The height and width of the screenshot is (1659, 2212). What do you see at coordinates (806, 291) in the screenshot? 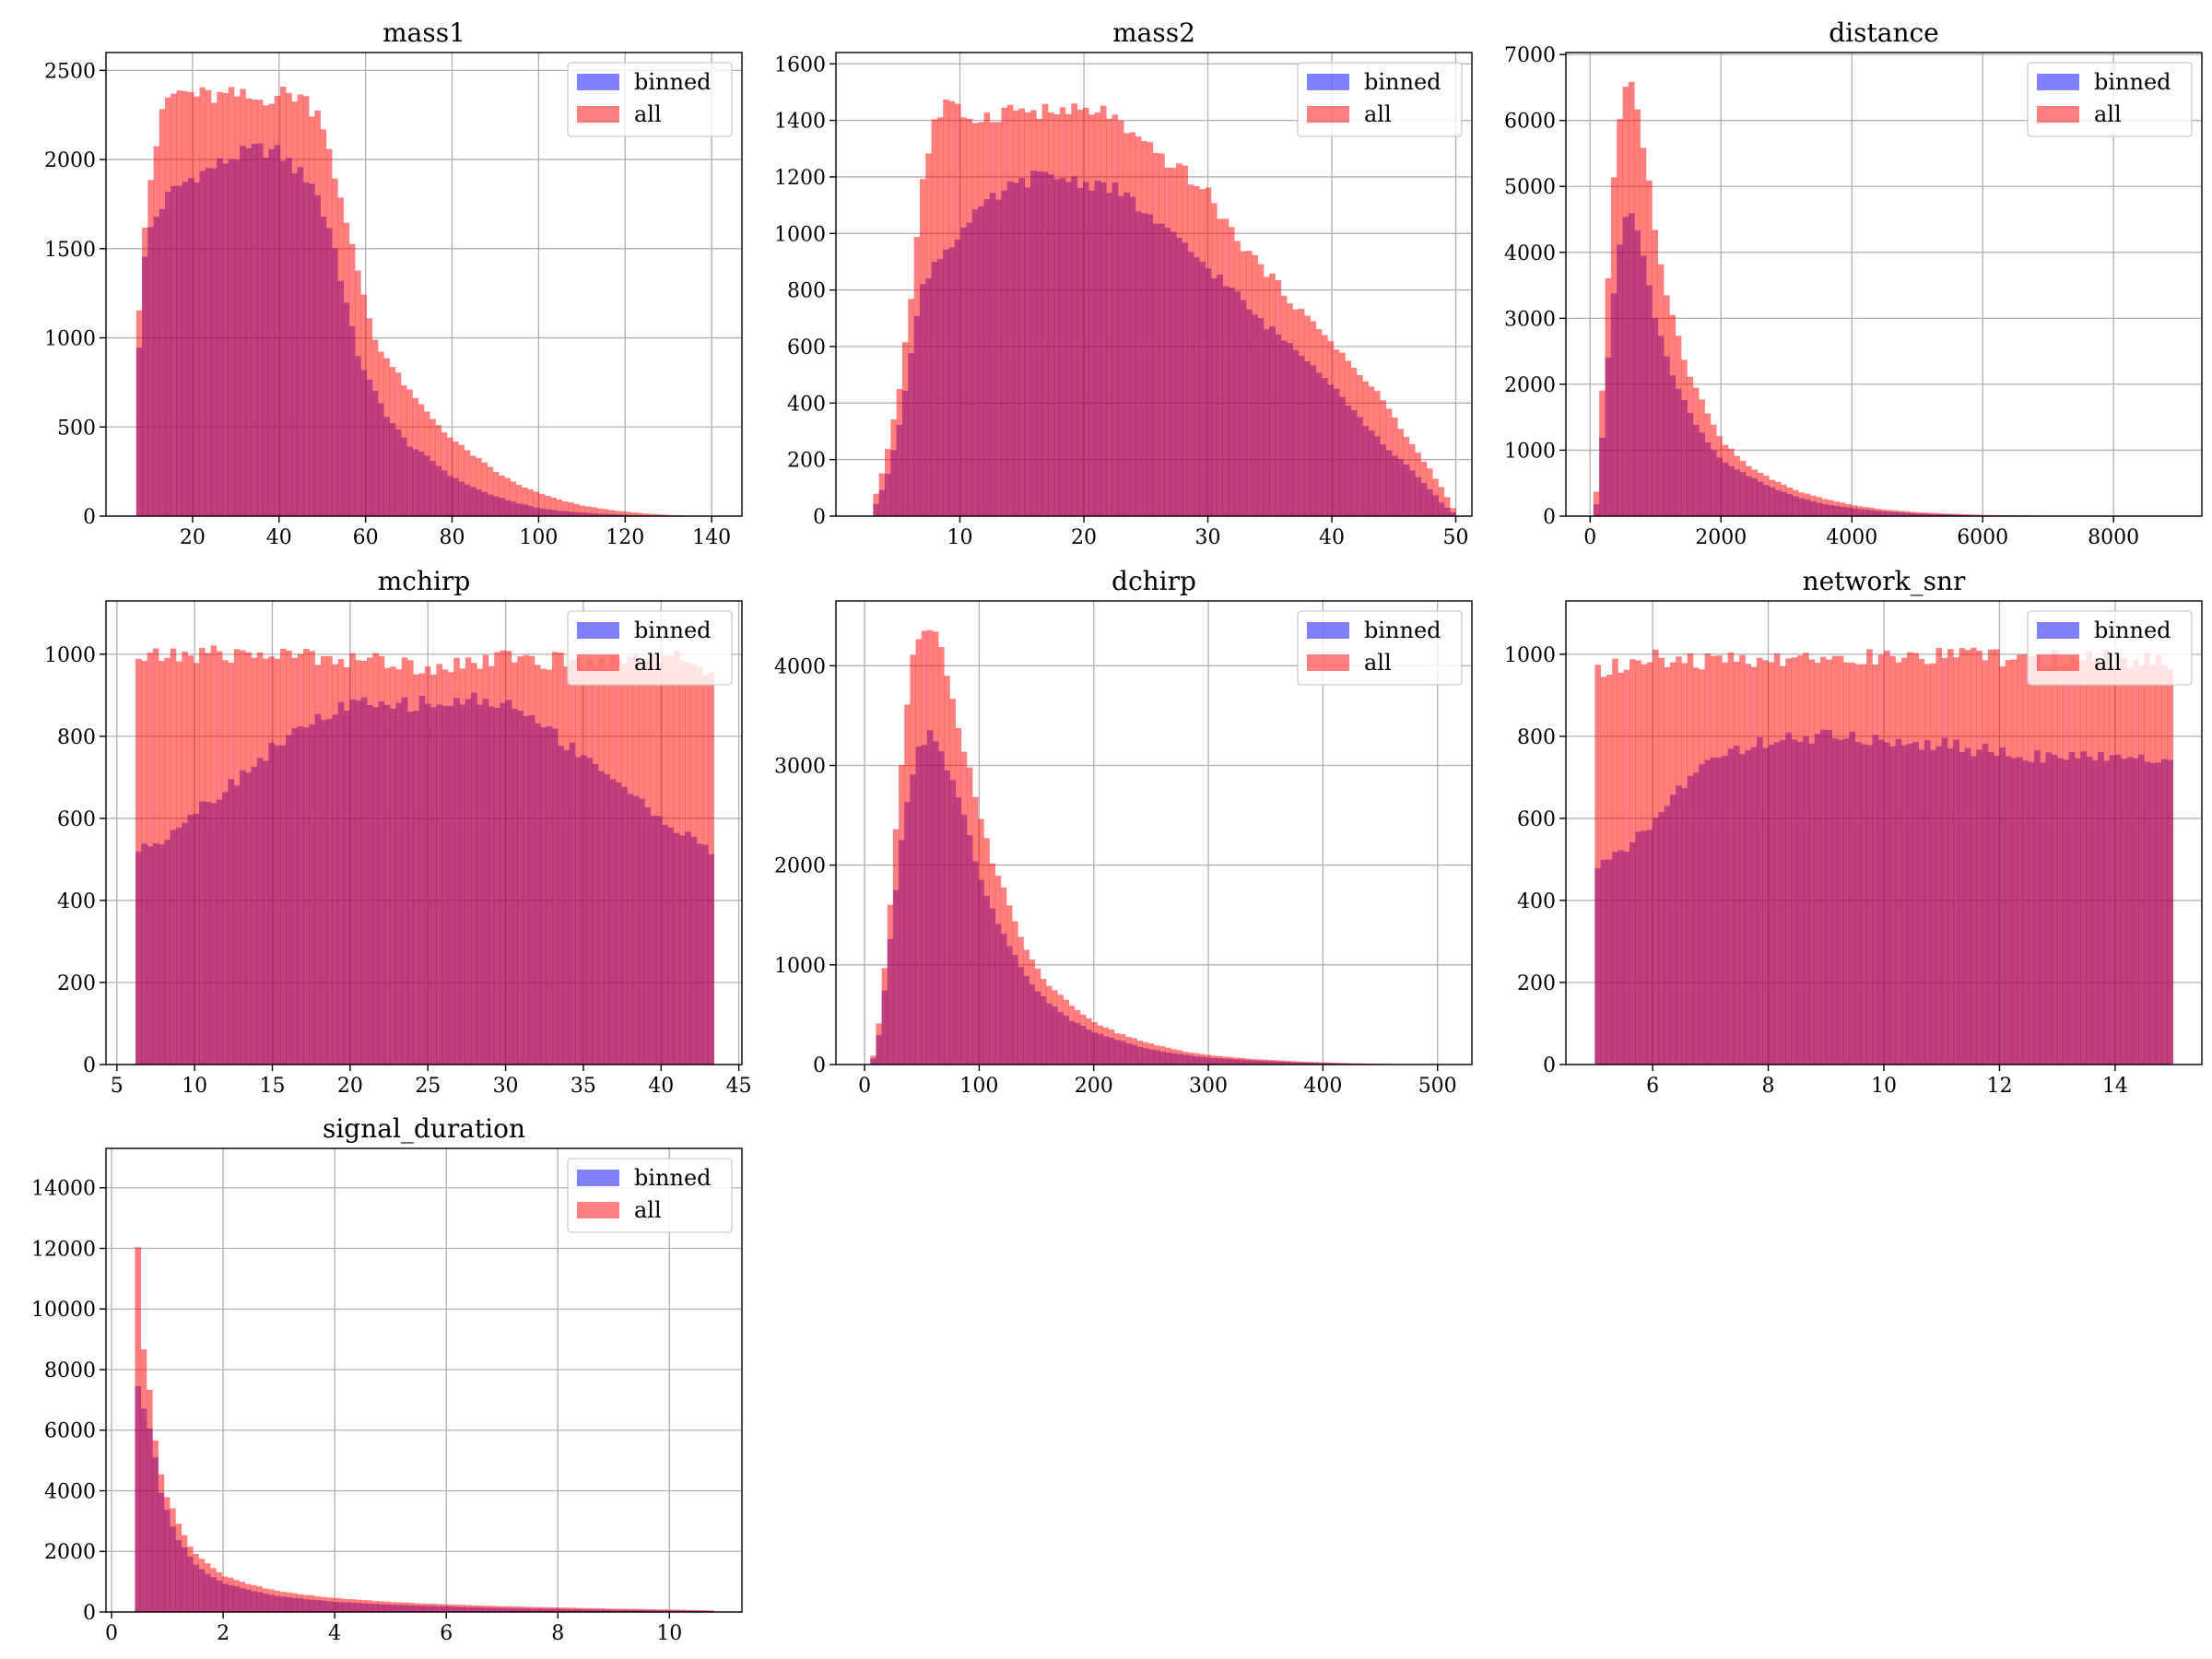
I see `y-tick-label: 800` at bounding box center [806, 291].